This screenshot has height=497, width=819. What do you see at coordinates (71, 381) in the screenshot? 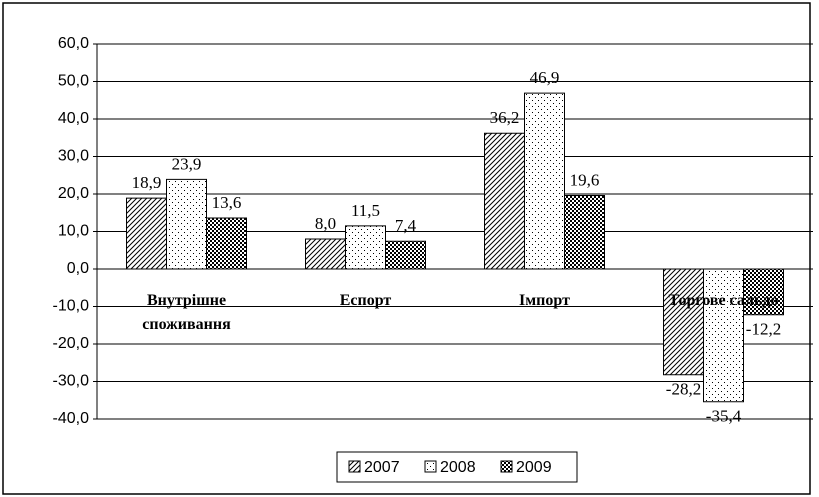
I see `y-tick-label: -30,0` at bounding box center [71, 381].